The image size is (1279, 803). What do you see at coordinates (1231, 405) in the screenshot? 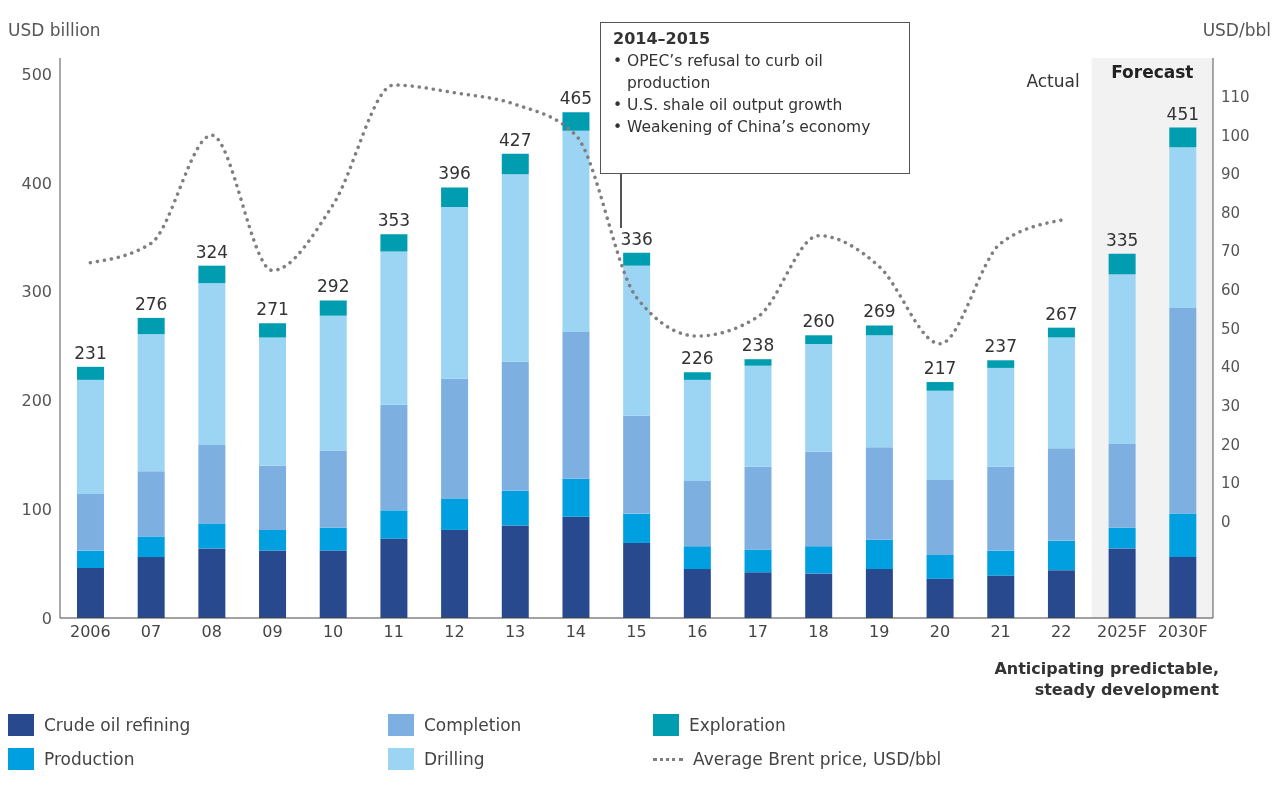
I see `y2-tick-label: 30` at bounding box center [1231, 405].